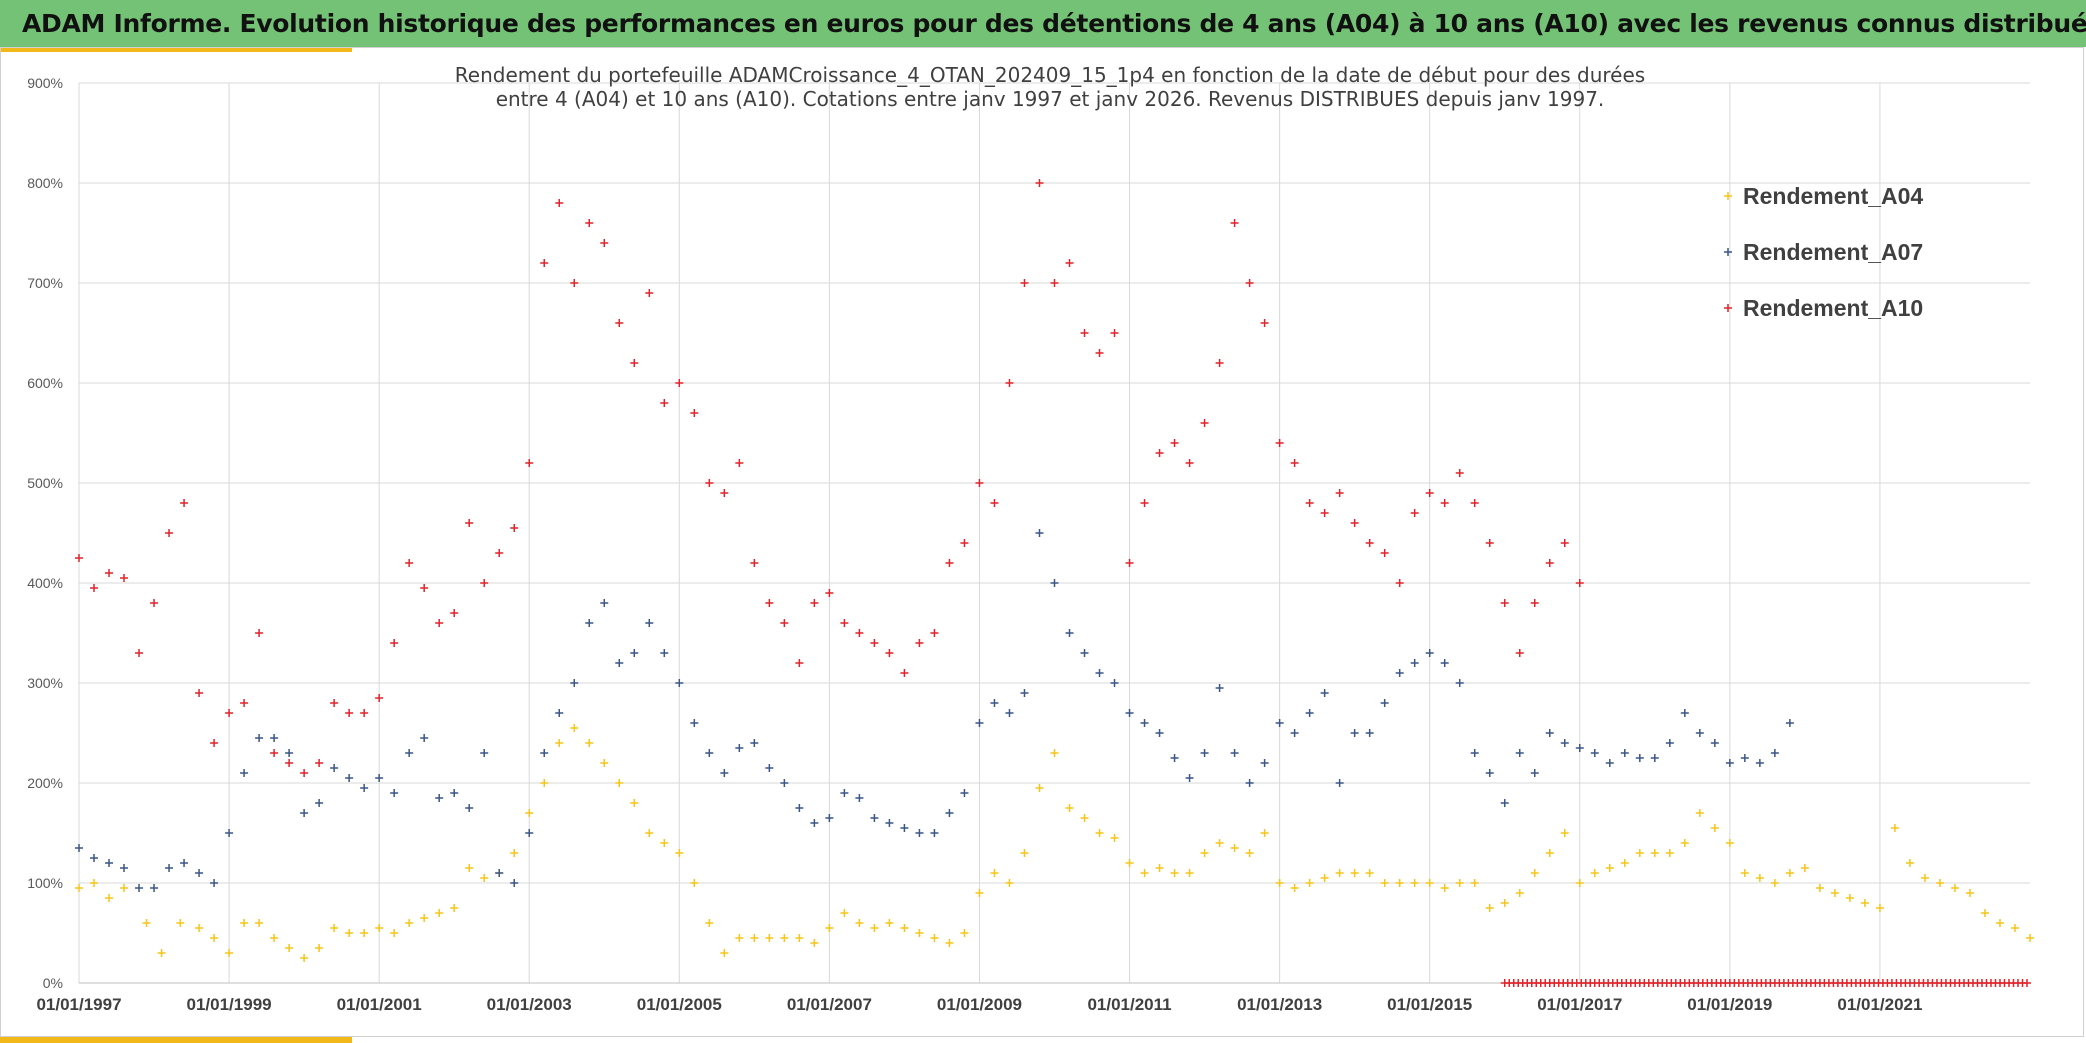  What do you see at coordinates (176, 49) in the screenshot?
I see `accent-bar-top` at bounding box center [176, 49].